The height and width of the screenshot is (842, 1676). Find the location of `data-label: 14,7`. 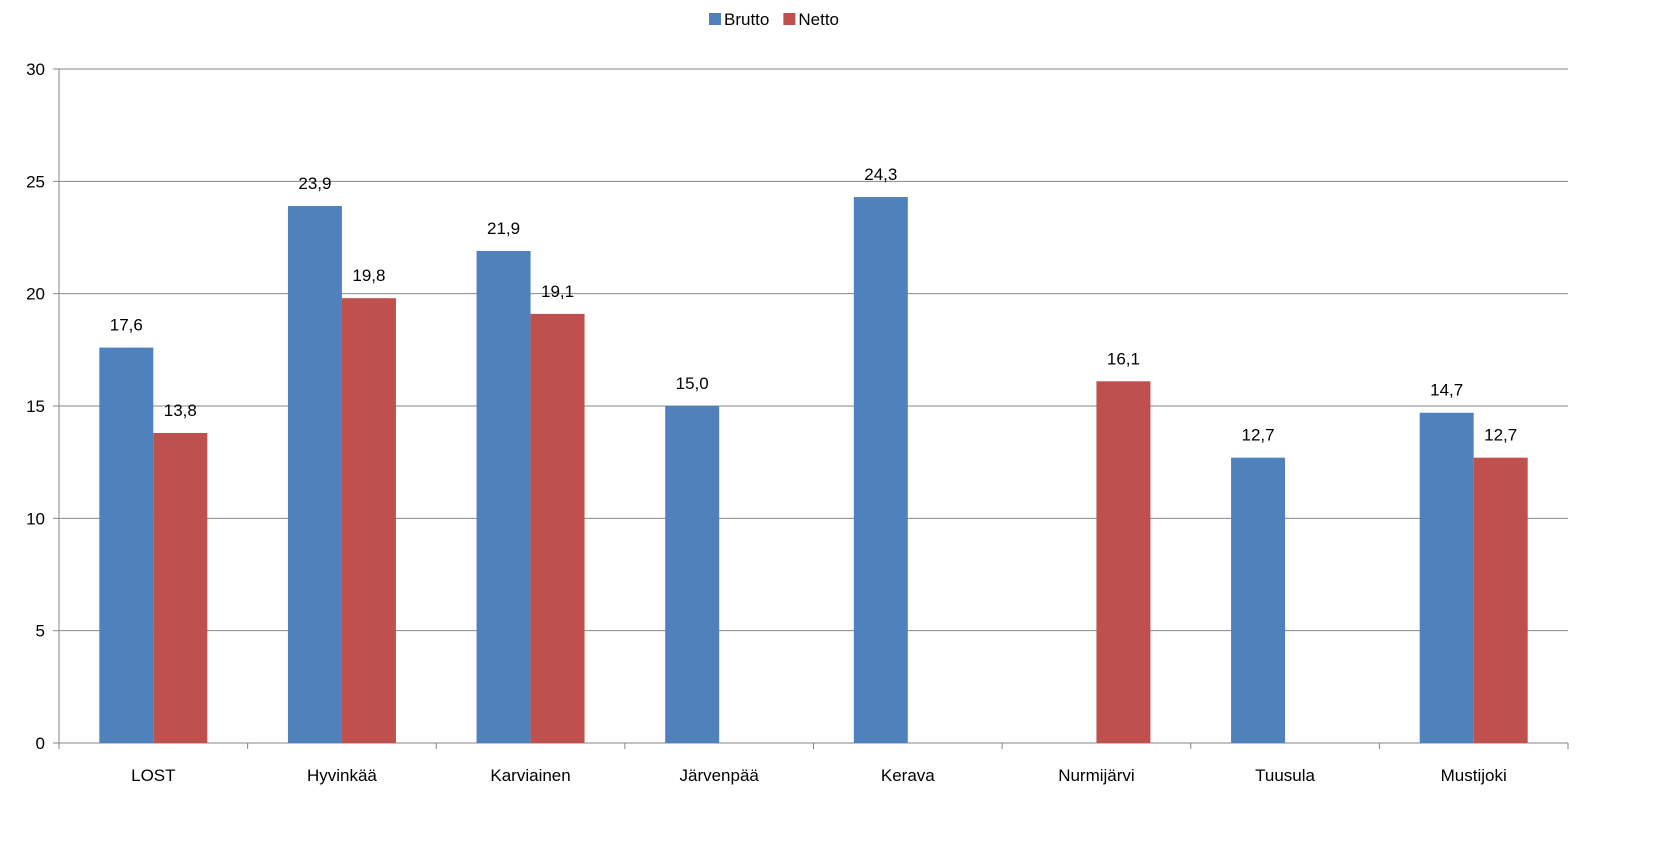

data-label: 14,7 is located at coordinates (1446, 390).